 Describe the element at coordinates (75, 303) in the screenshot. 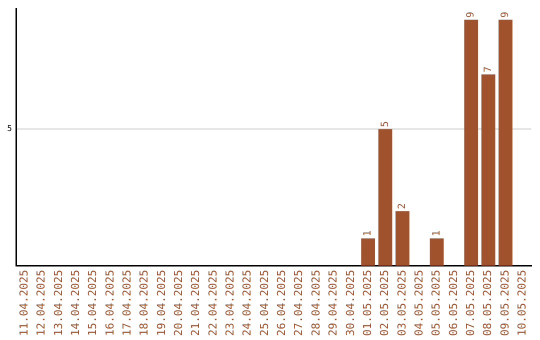

I see `x-tick-label: 14.04.2025` at that location.